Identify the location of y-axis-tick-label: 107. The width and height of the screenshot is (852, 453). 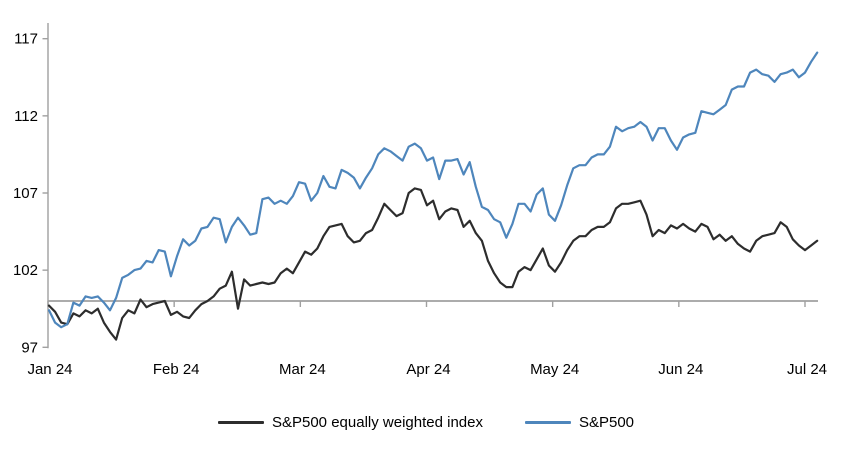
(25, 193).